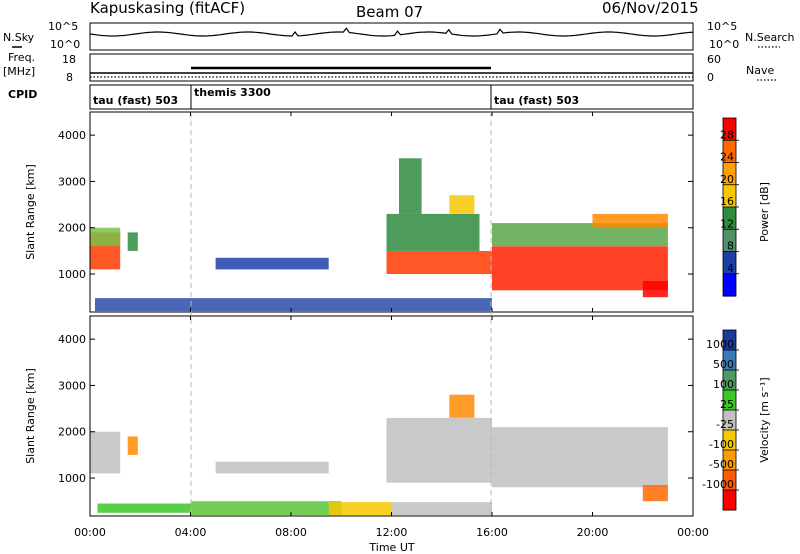 This screenshot has width=800, height=554. What do you see at coordinates (720, 344) in the screenshot?
I see `colorbar-tick-label: 1000` at bounding box center [720, 344].